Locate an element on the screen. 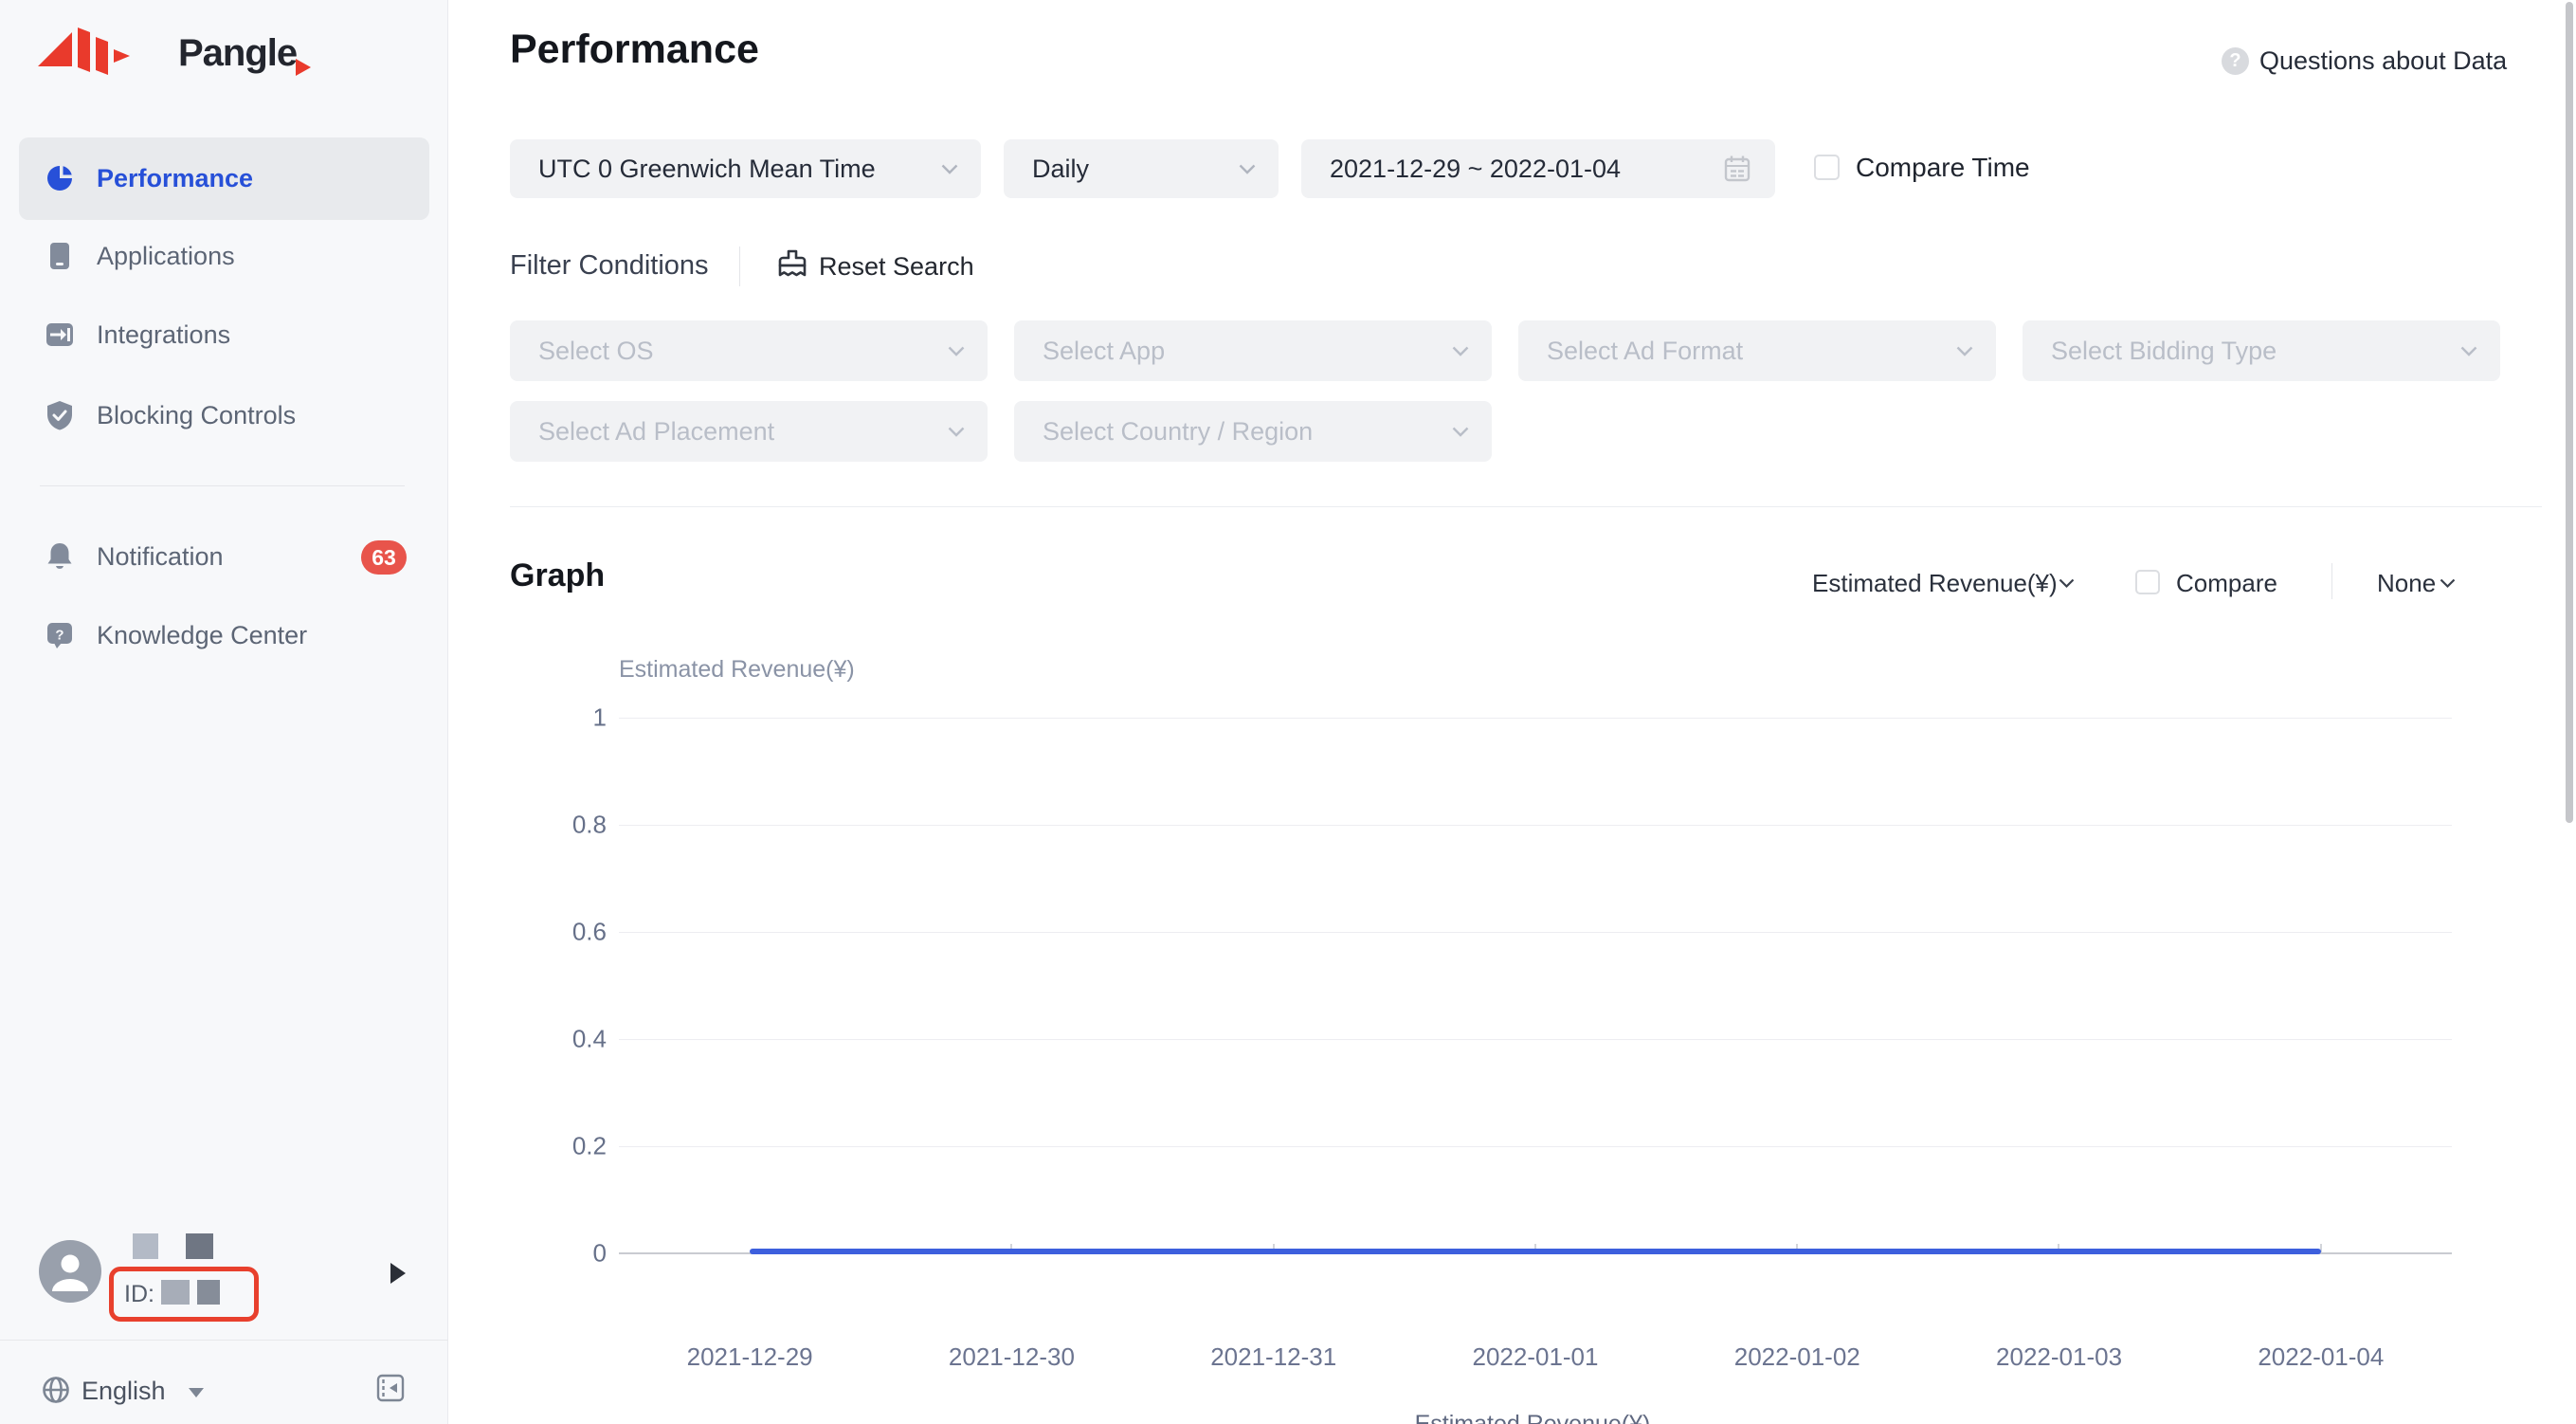  shield-check-icon is located at coordinates (59, 415).